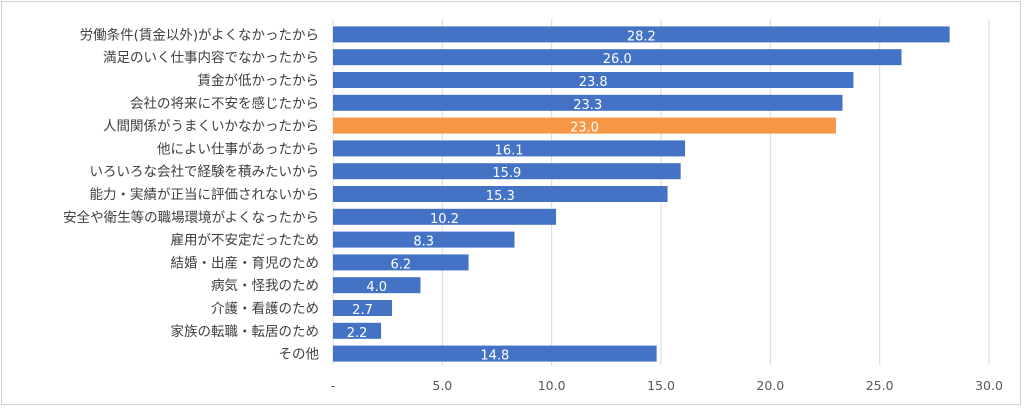 The height and width of the screenshot is (408, 1024). What do you see at coordinates (989, 385) in the screenshot?
I see `x-tick-label: 30.0` at bounding box center [989, 385].